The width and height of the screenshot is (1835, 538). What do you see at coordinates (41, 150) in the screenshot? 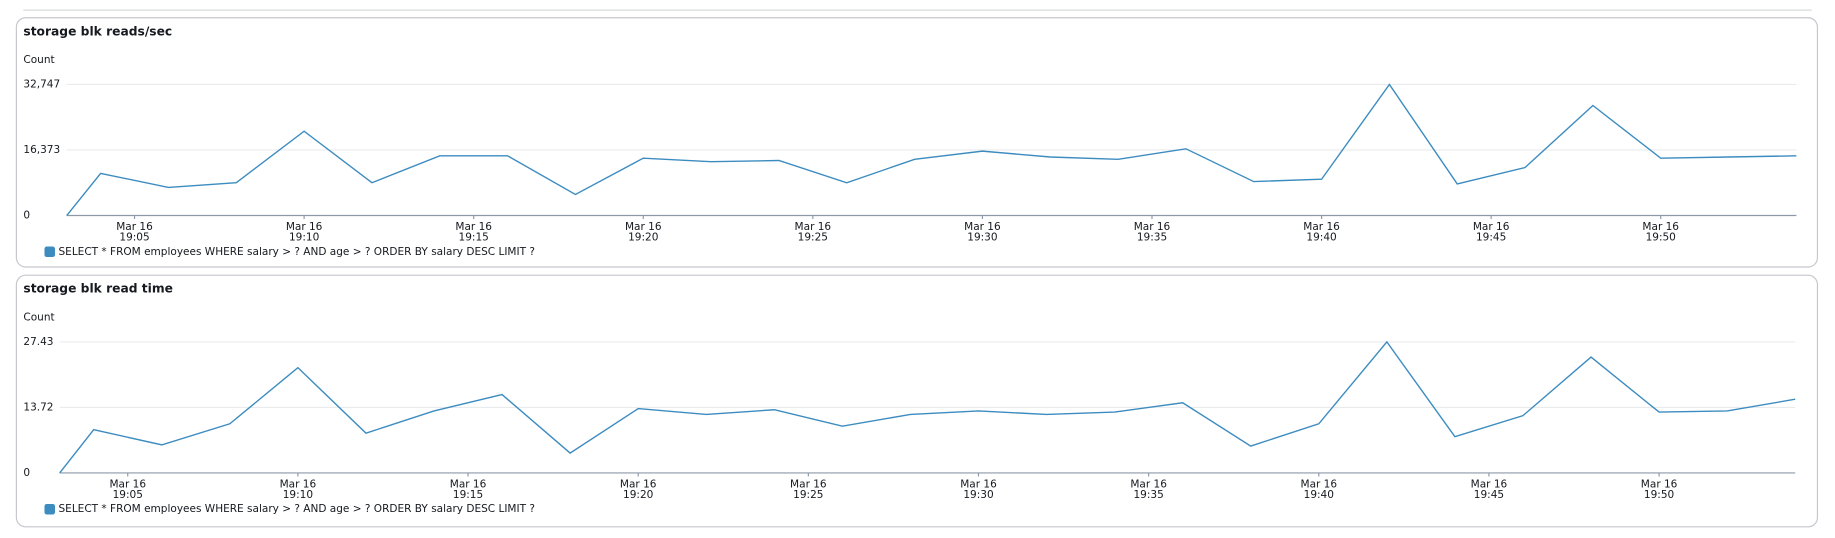
I see `y-tick-label: 16,373` at bounding box center [41, 150].